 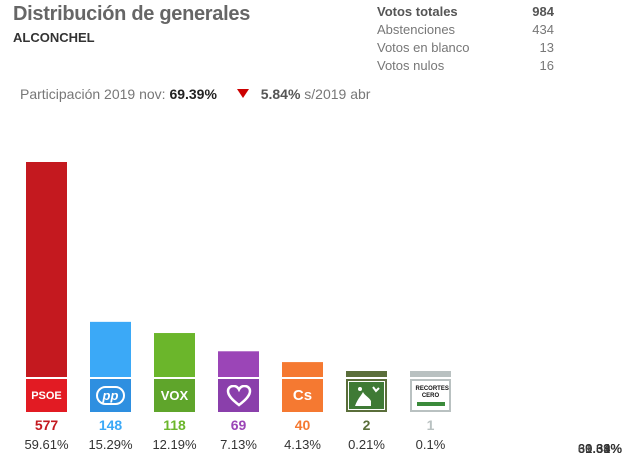 What do you see at coordinates (174, 395) in the screenshot?
I see `party-logo: VOX` at bounding box center [174, 395].